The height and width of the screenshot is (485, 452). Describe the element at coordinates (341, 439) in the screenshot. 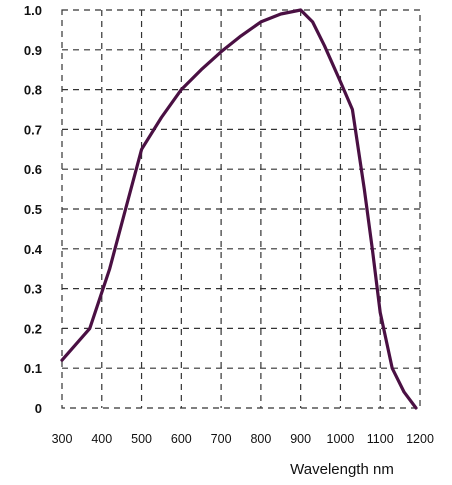

I see `x-tick-label: 1000` at that location.